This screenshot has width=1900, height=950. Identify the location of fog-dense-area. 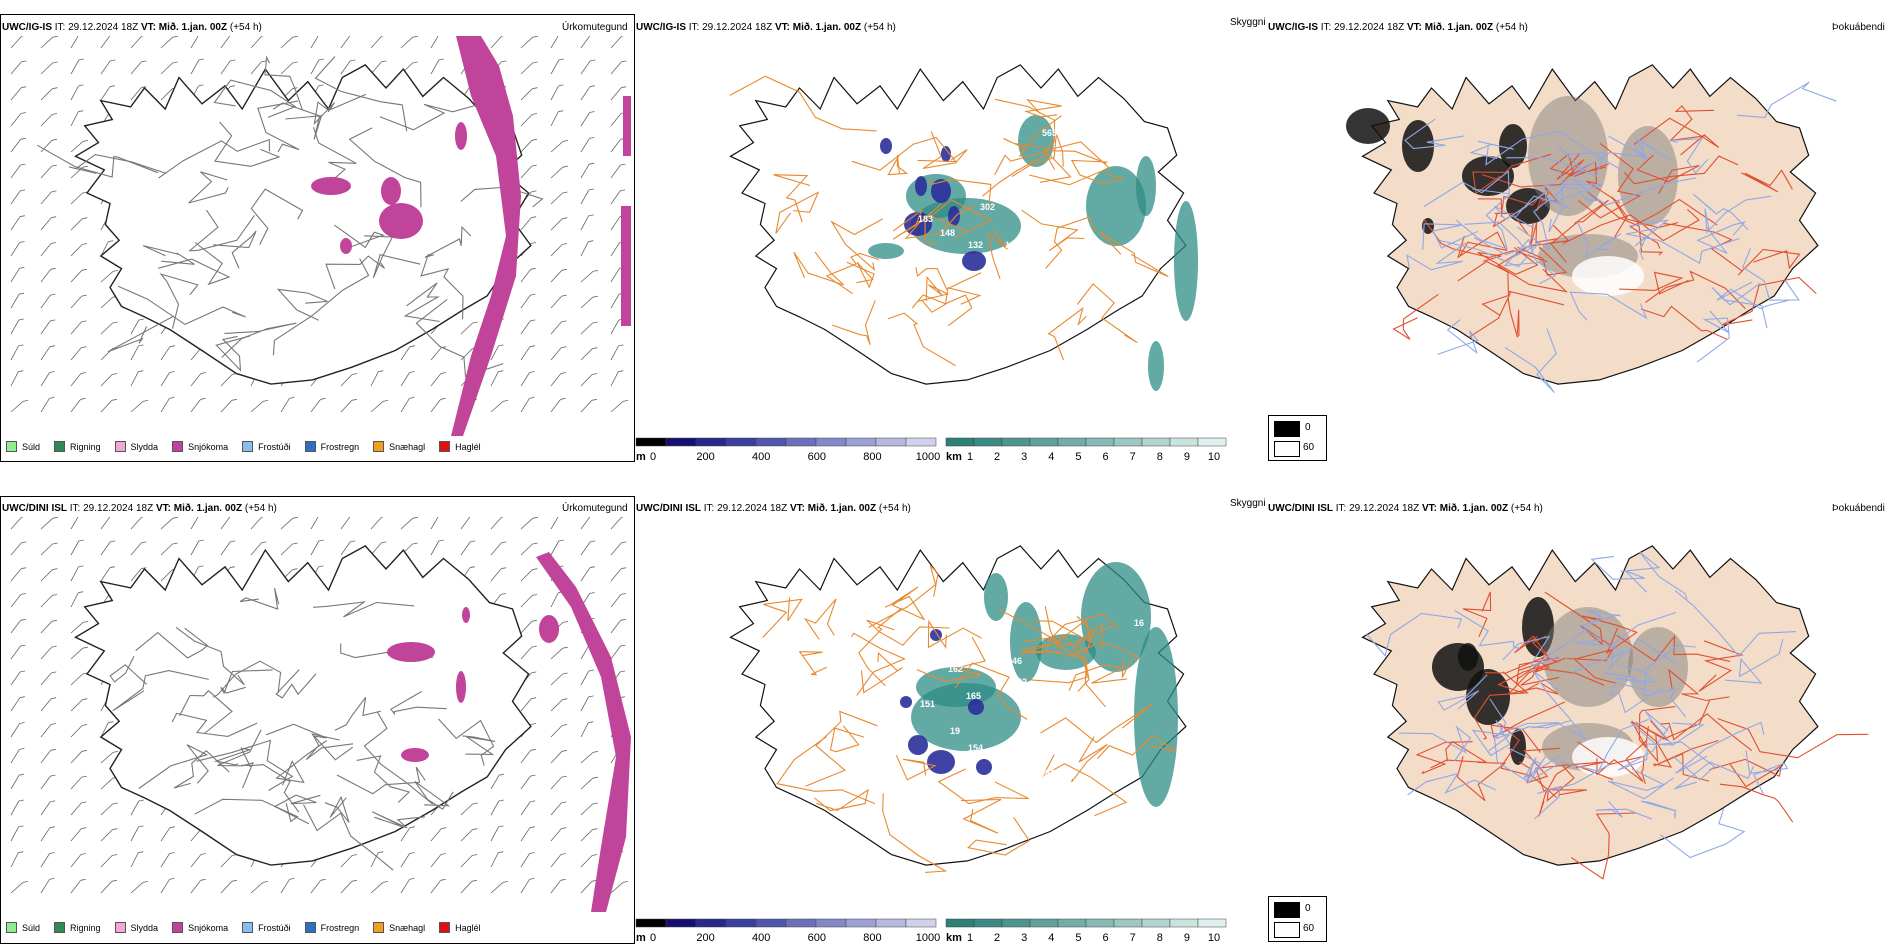
(1518, 747).